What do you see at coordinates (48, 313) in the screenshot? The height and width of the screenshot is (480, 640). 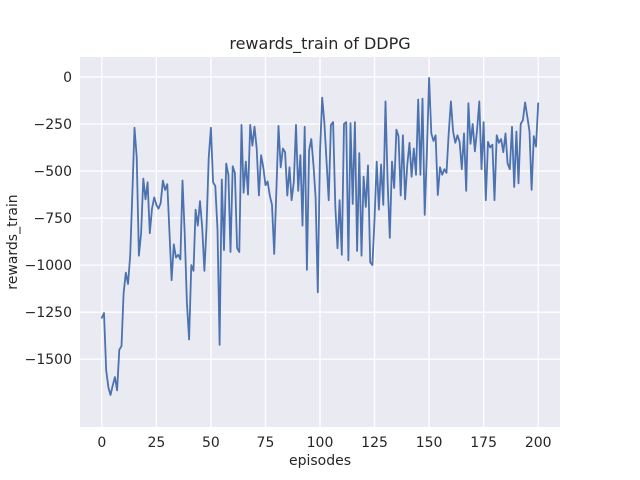 I see `y-tick-label: −1250` at bounding box center [48, 313].